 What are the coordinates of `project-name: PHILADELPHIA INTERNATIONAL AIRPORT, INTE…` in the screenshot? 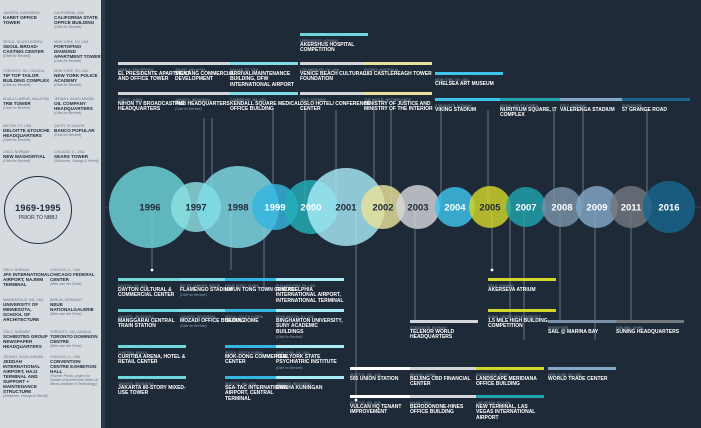 It's located at (310, 295).